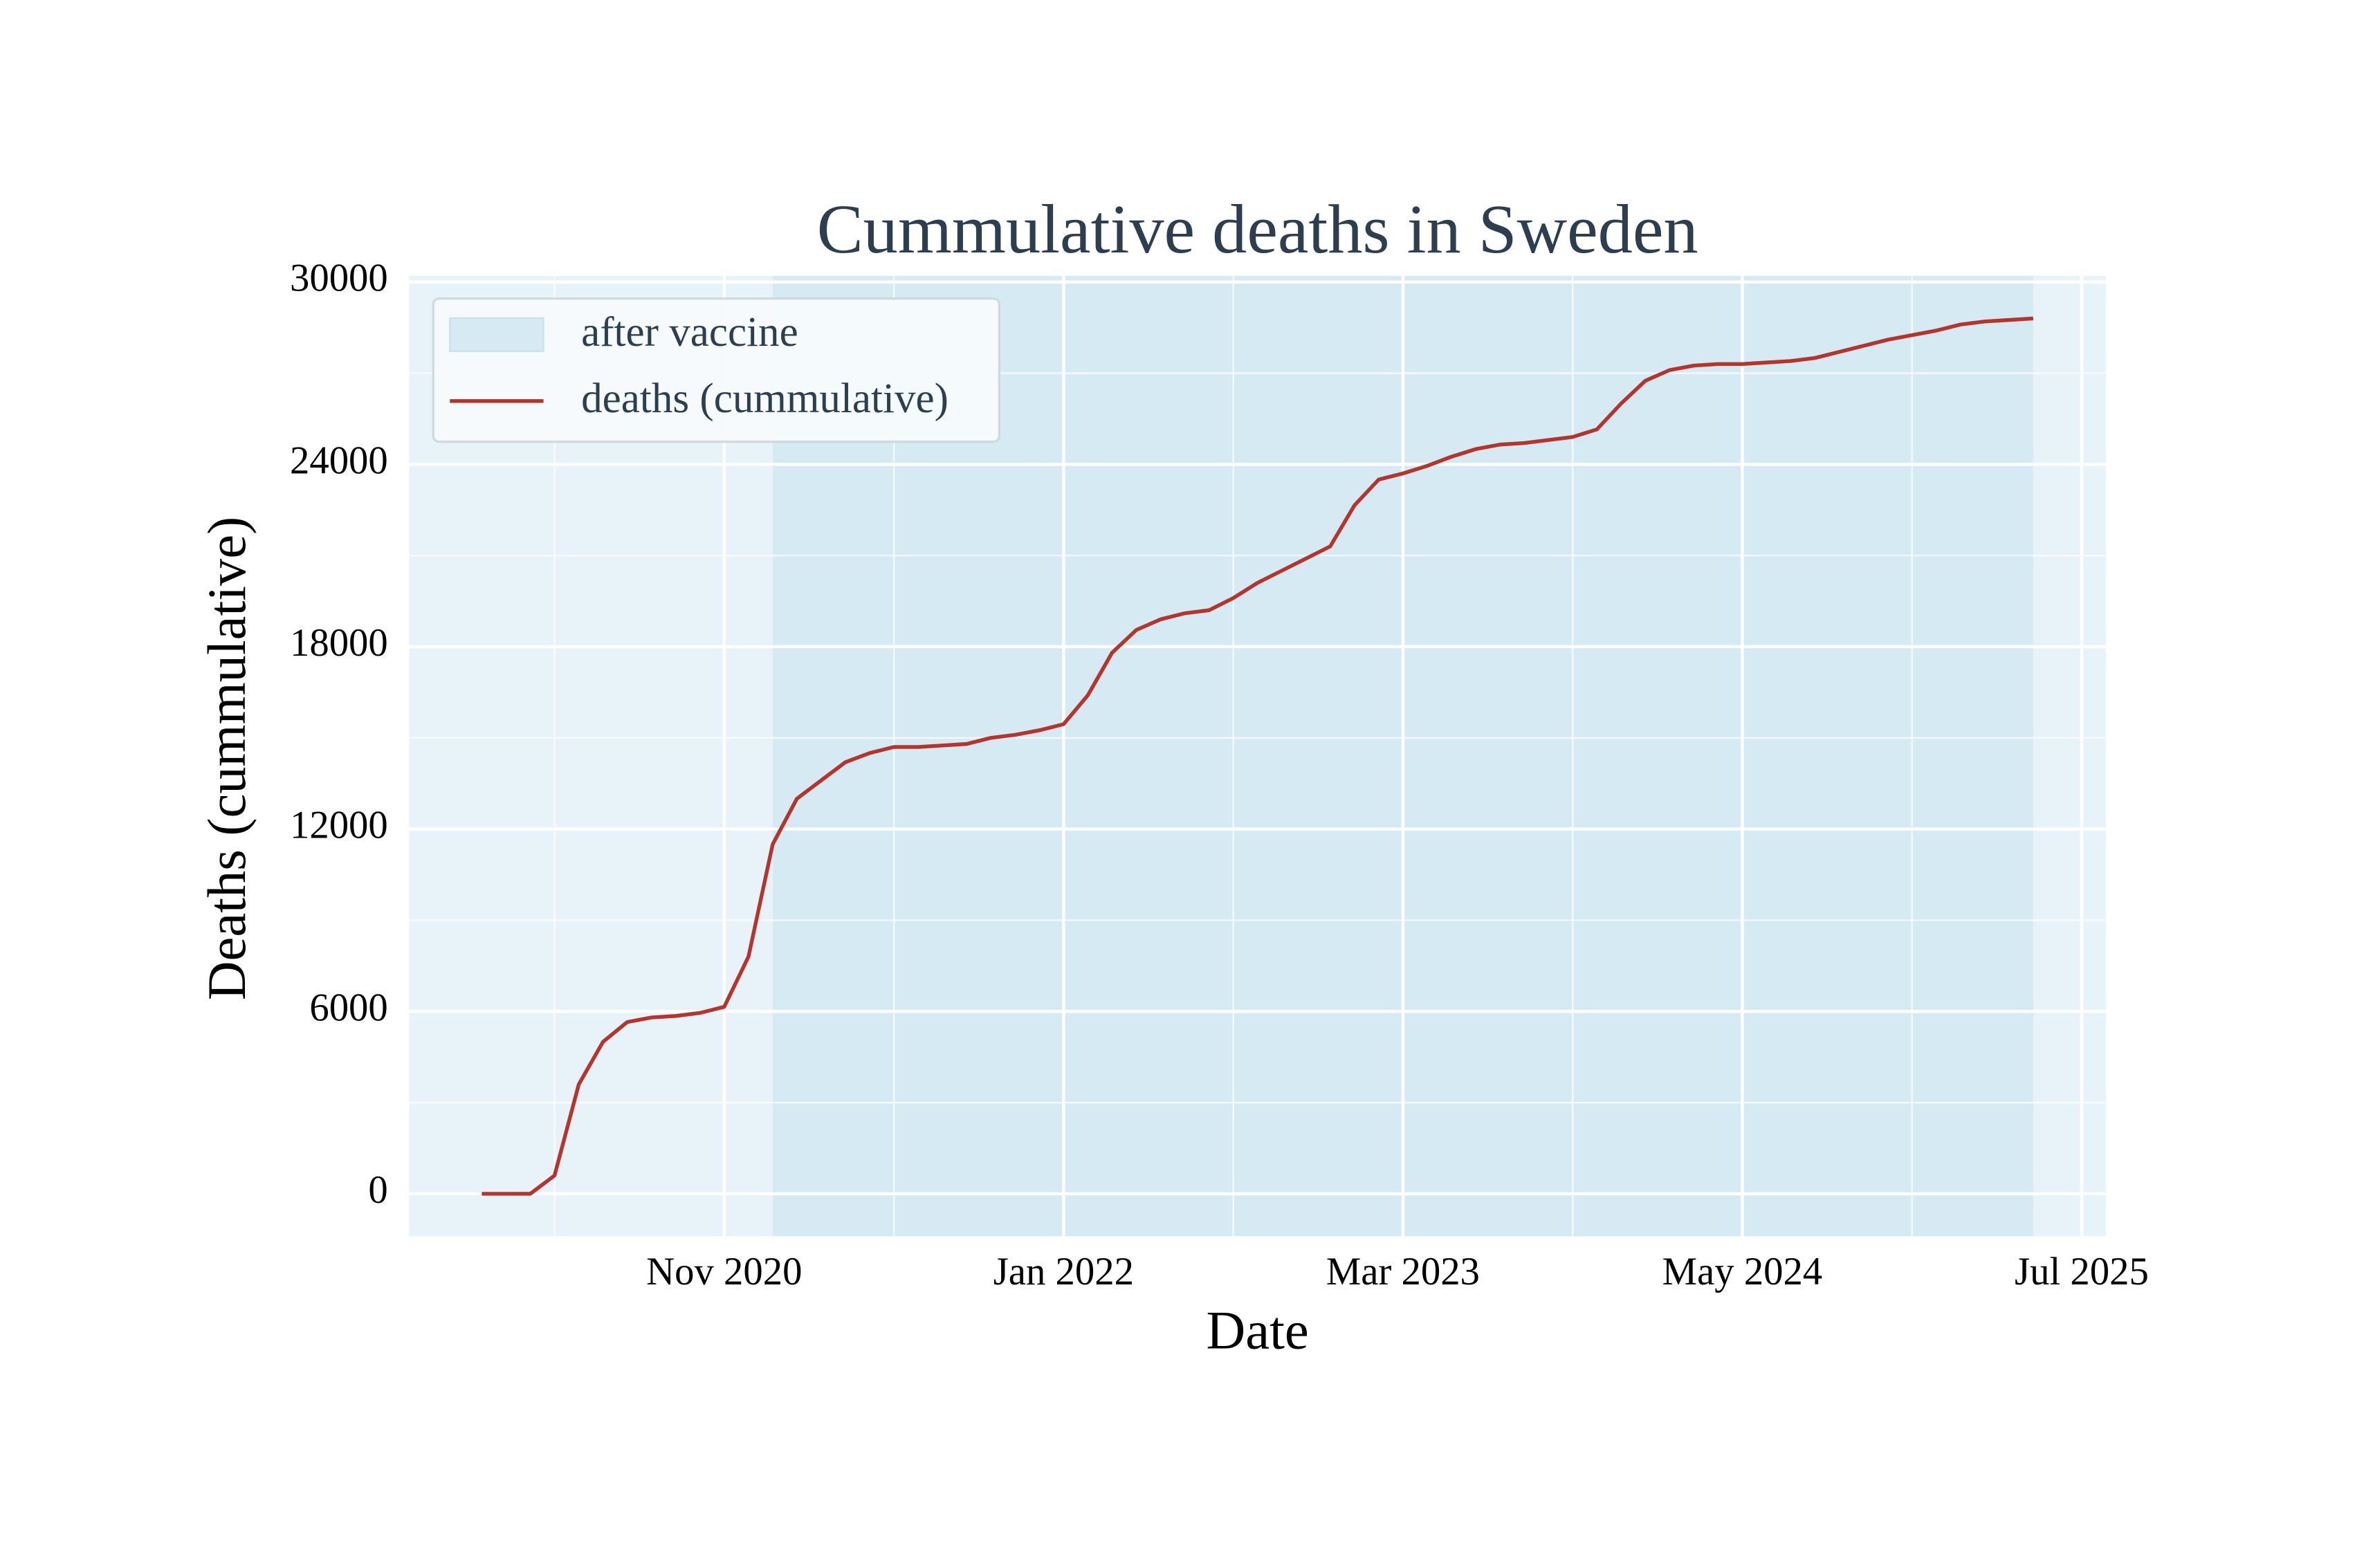 The height and width of the screenshot is (1568, 2355). I want to click on x-axis-label: Date, so click(1258, 1330).